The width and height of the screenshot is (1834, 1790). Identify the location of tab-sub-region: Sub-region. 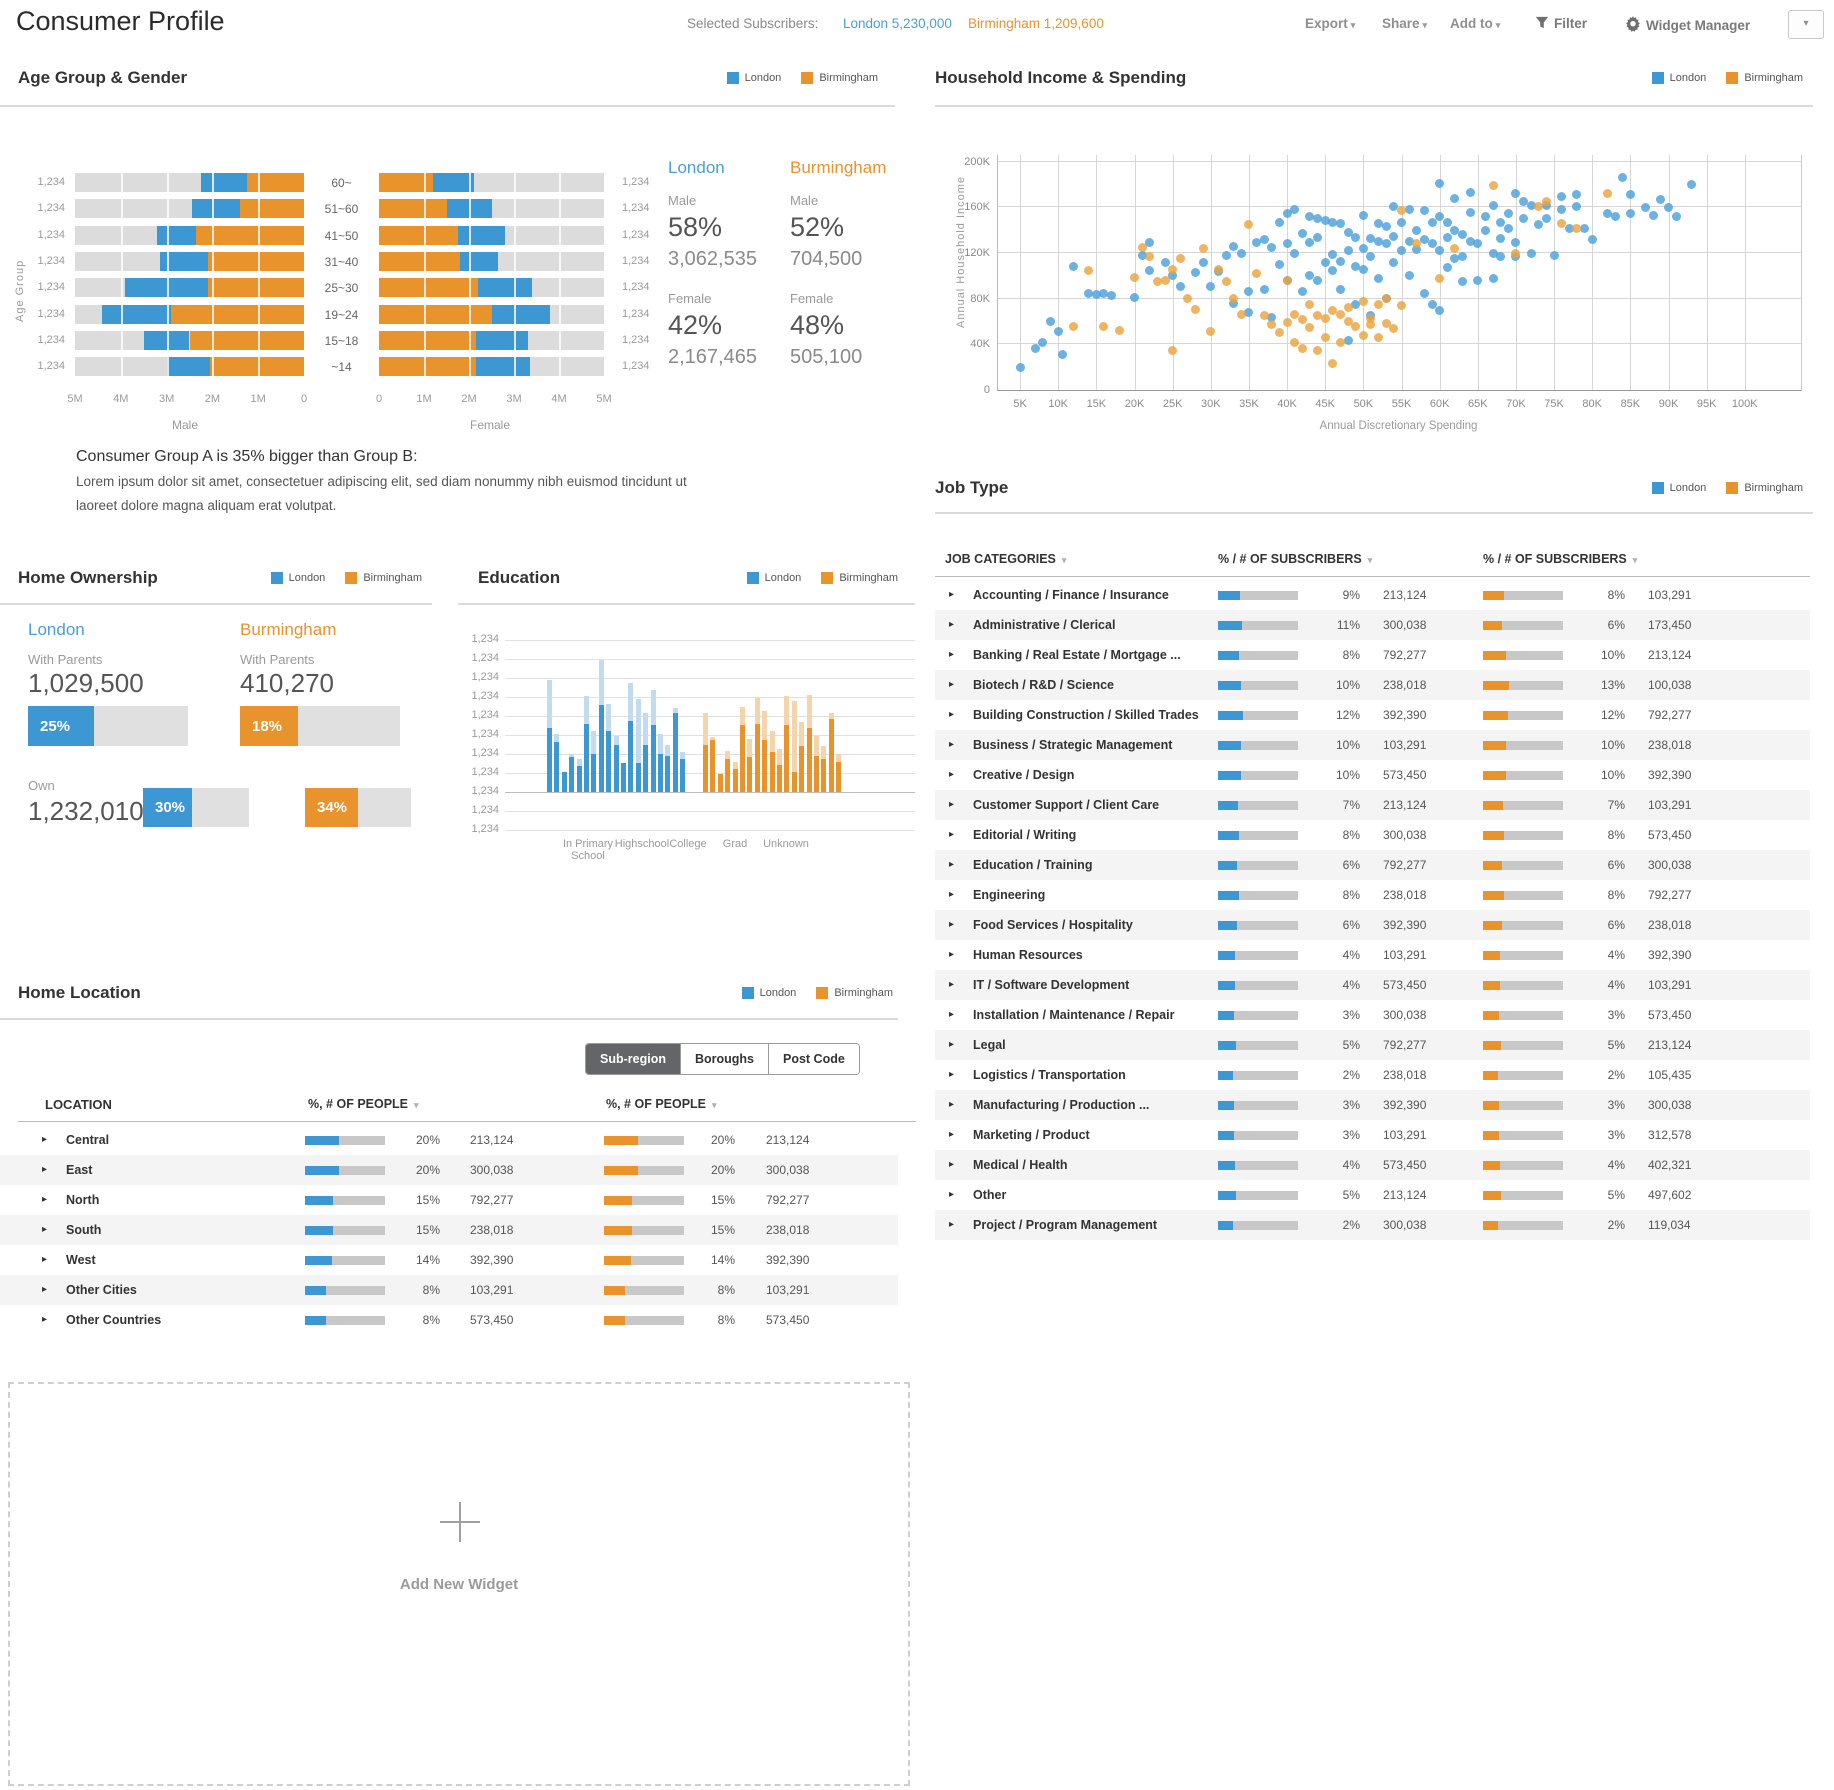
(633, 1059).